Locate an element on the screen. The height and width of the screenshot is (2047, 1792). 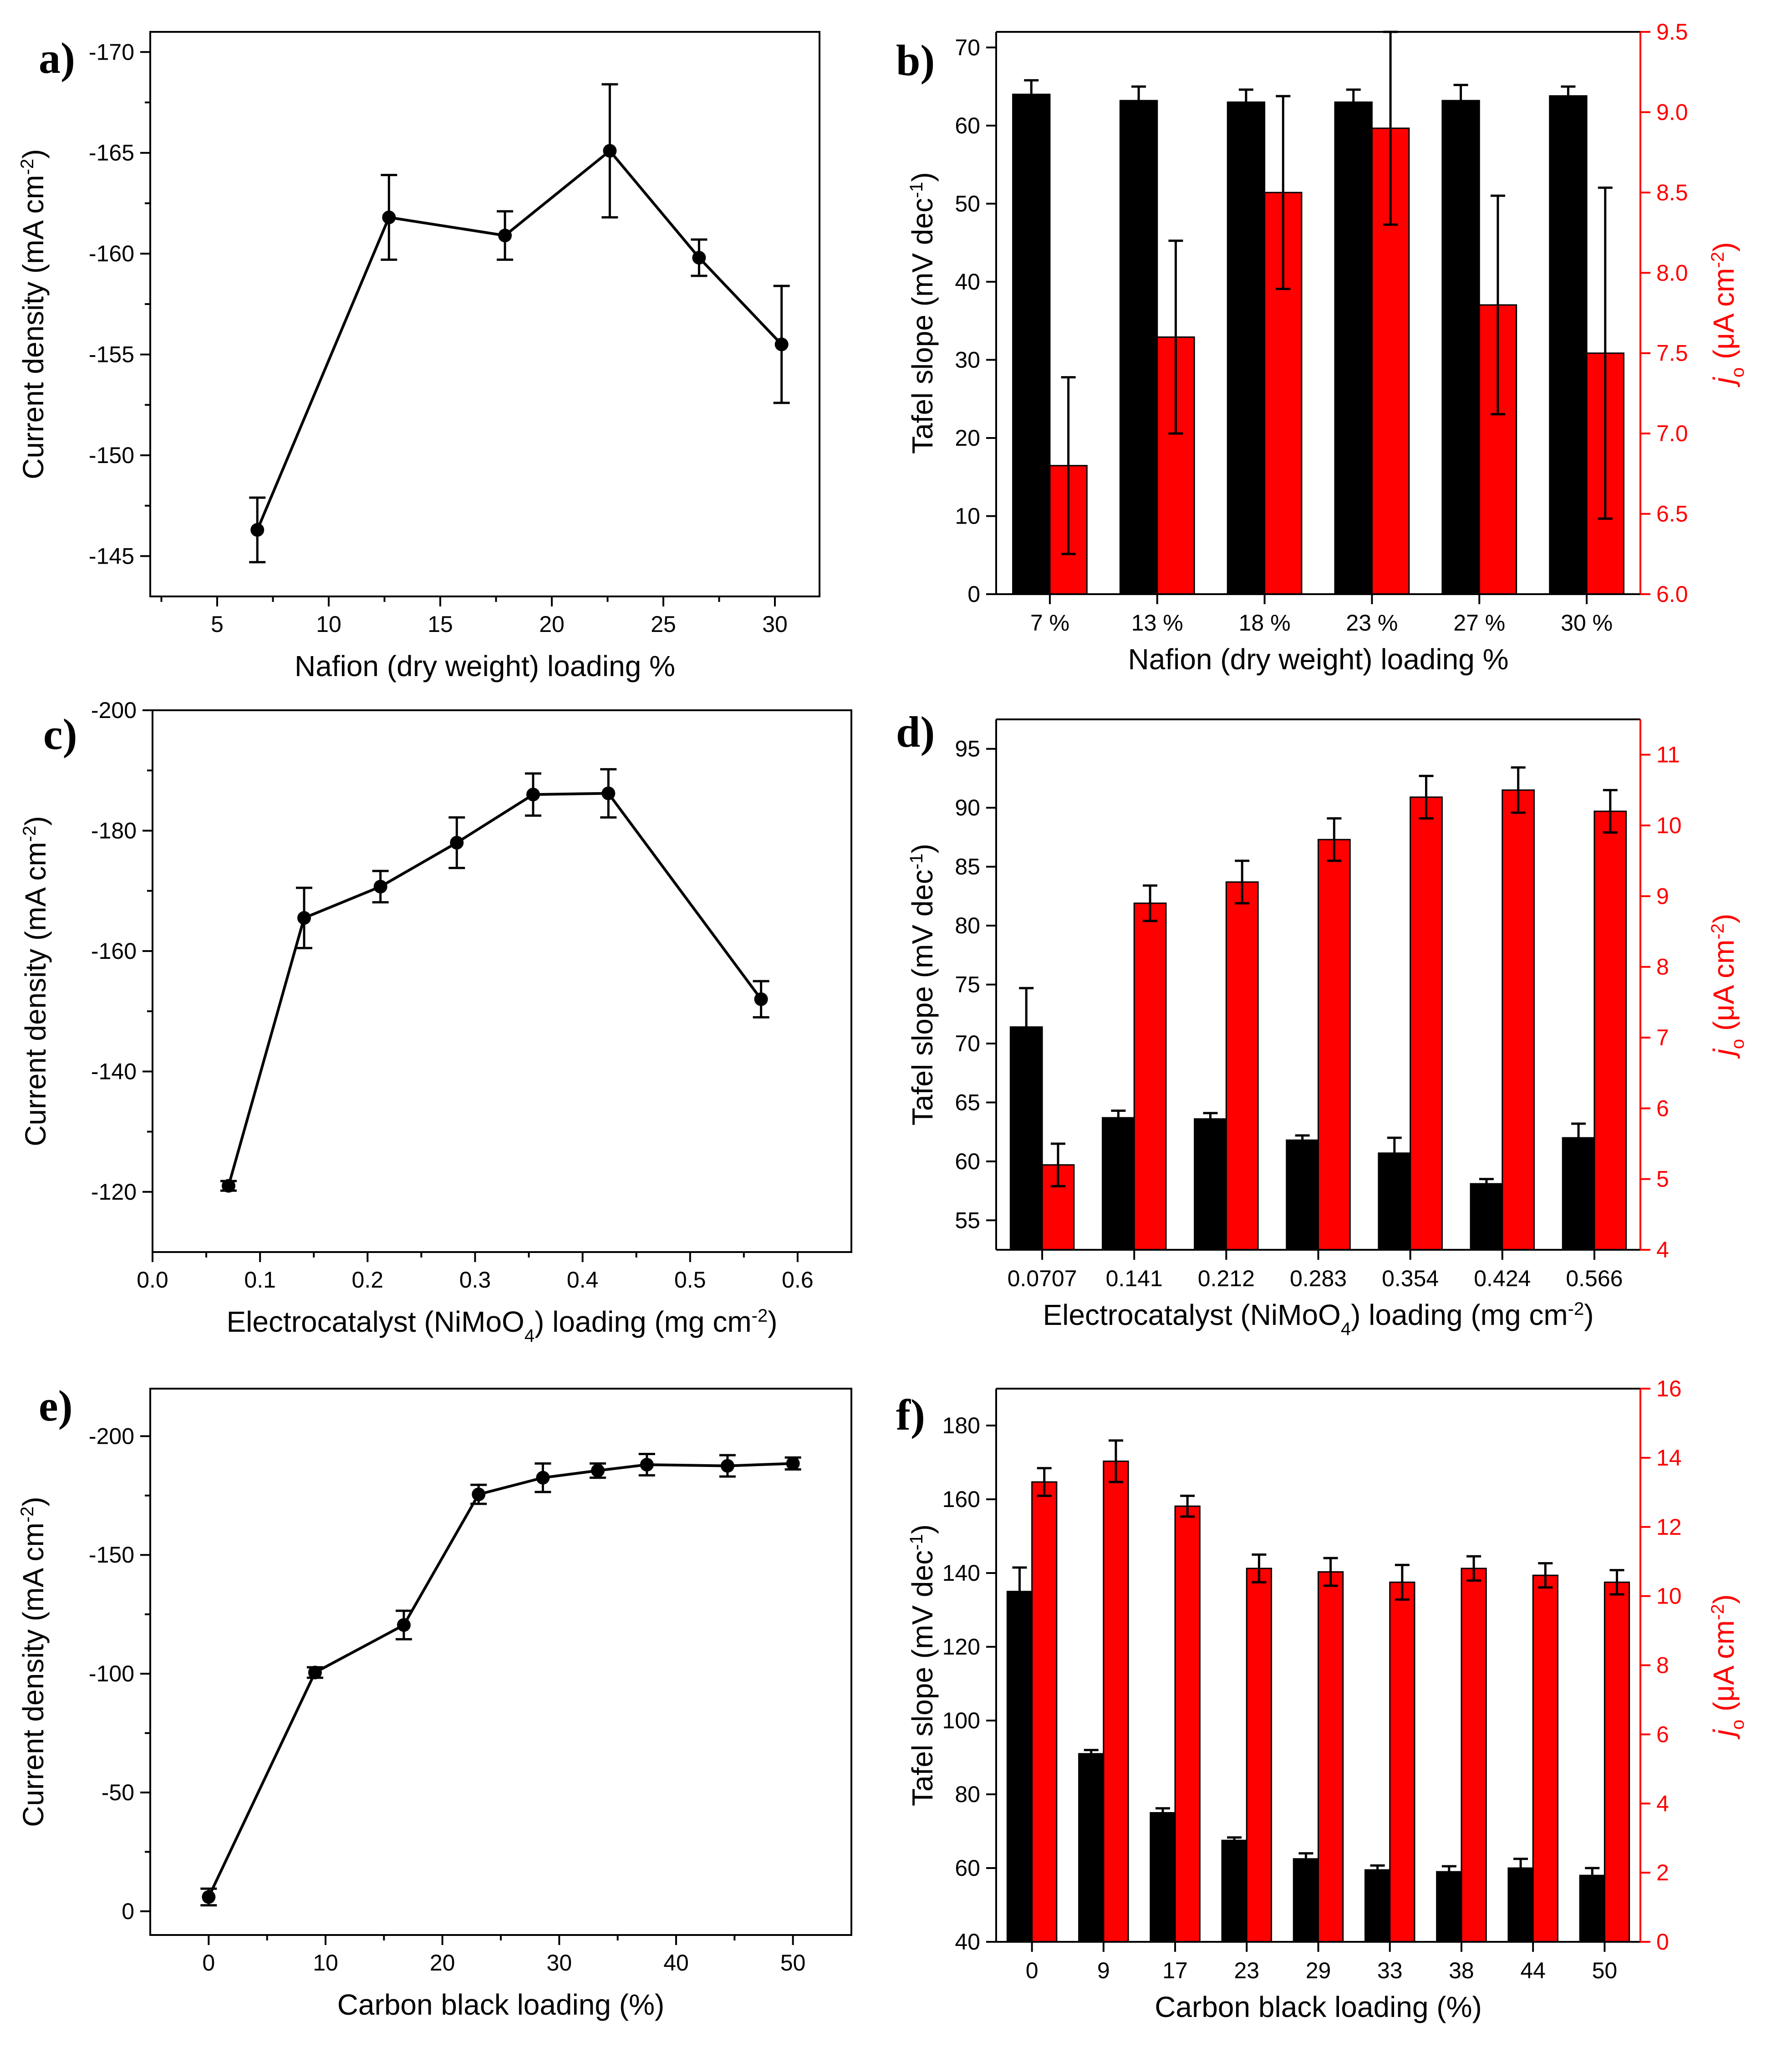
x-tick-label: 30 is located at coordinates (775, 624).